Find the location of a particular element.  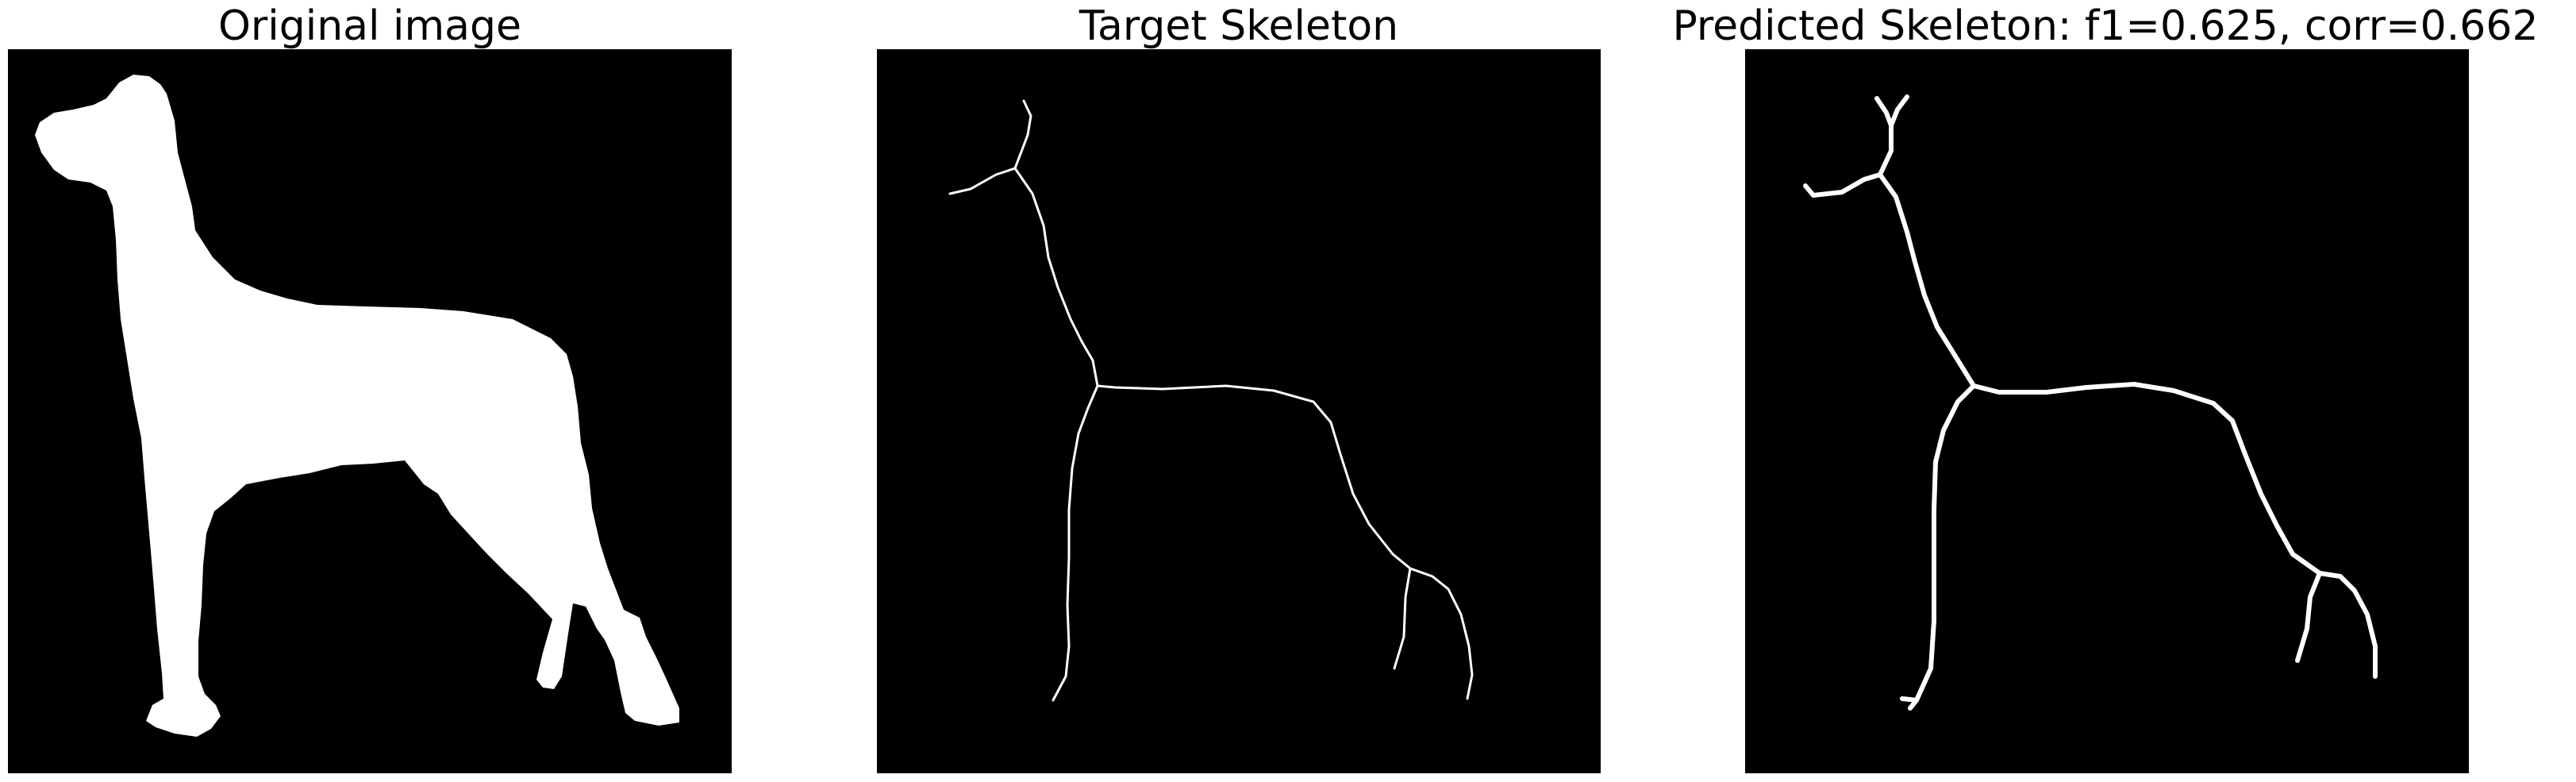

target-skeleton-front-leg is located at coordinates (1075, 543).